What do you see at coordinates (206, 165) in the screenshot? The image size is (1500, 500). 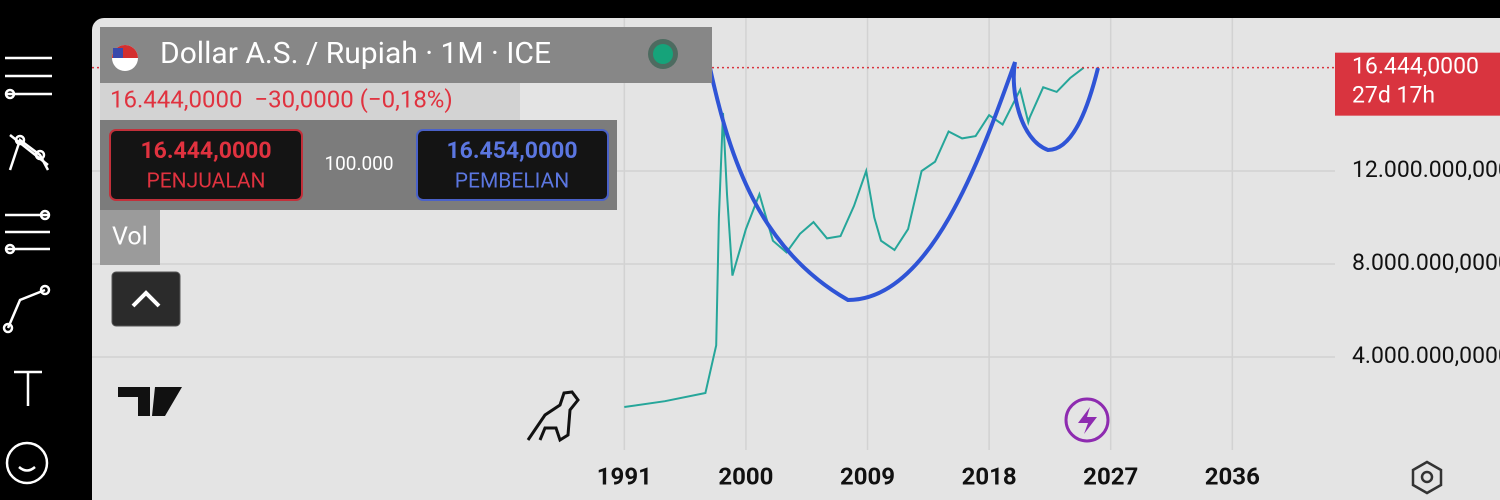 I see `sell-button` at bounding box center [206, 165].